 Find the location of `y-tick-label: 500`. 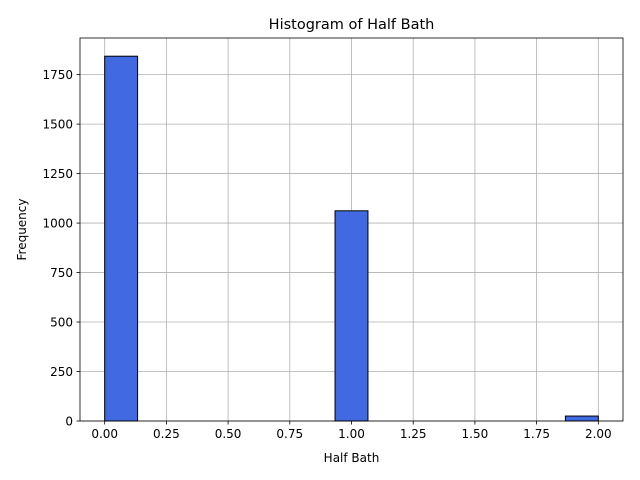

y-tick-label: 500 is located at coordinates (61, 323).